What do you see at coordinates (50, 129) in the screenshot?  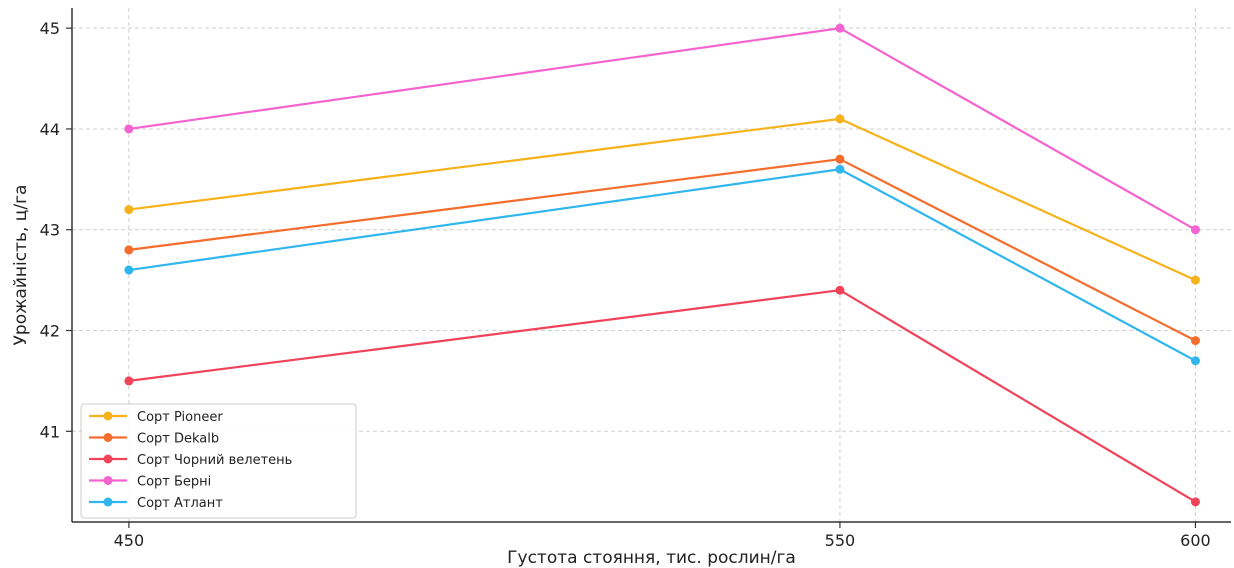 I see `y-tick-label-3: 44` at bounding box center [50, 129].